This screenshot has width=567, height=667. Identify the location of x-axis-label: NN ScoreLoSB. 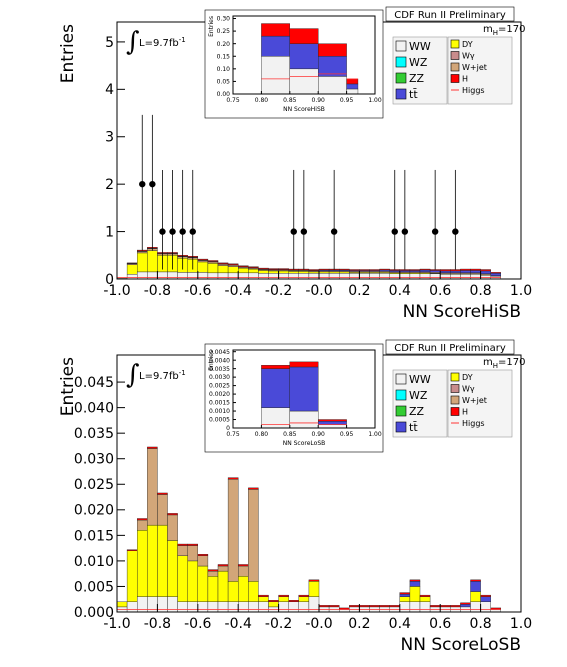
(461, 645).